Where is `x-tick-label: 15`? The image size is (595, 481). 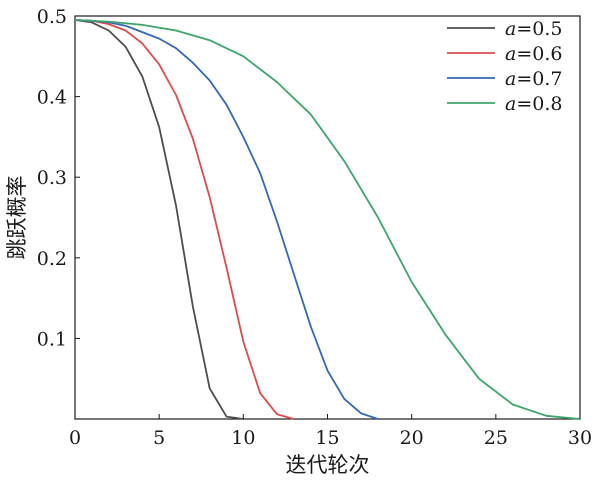
x-tick-label: 15 is located at coordinates (327, 438).